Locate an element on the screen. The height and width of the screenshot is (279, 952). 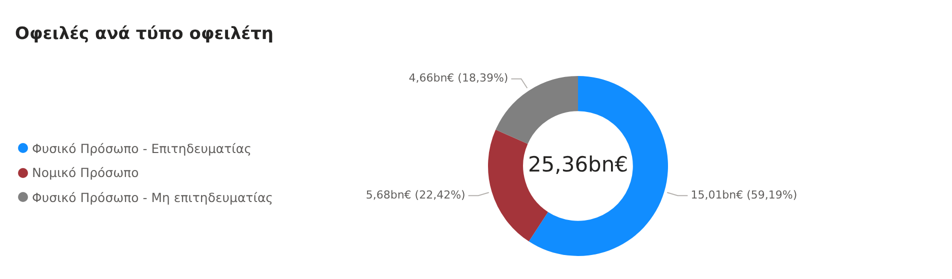
legend-label: Φυσικό Πρόσωπο - Επιτηδευματίας is located at coordinates (142, 148).